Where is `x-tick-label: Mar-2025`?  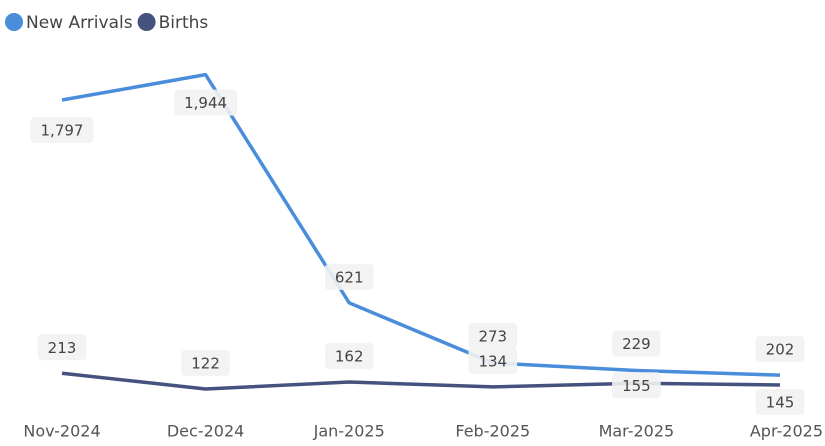
x-tick-label: Mar-2025 is located at coordinates (637, 431).